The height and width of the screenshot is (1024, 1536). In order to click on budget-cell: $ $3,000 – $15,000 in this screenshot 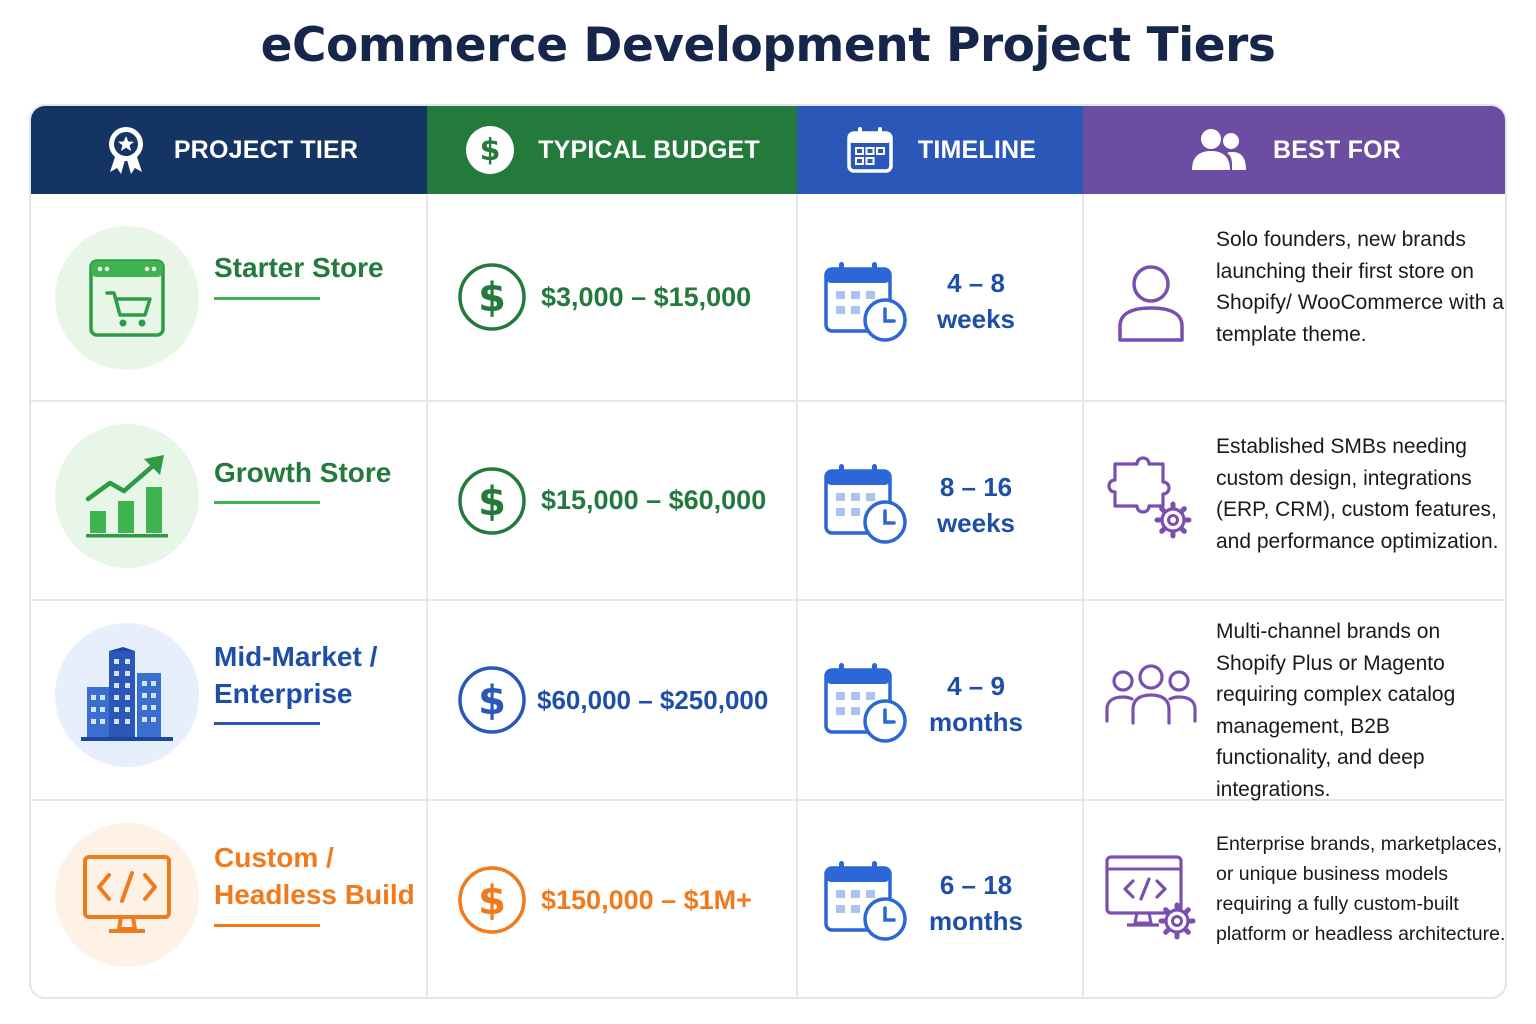, I will do `click(612, 297)`.